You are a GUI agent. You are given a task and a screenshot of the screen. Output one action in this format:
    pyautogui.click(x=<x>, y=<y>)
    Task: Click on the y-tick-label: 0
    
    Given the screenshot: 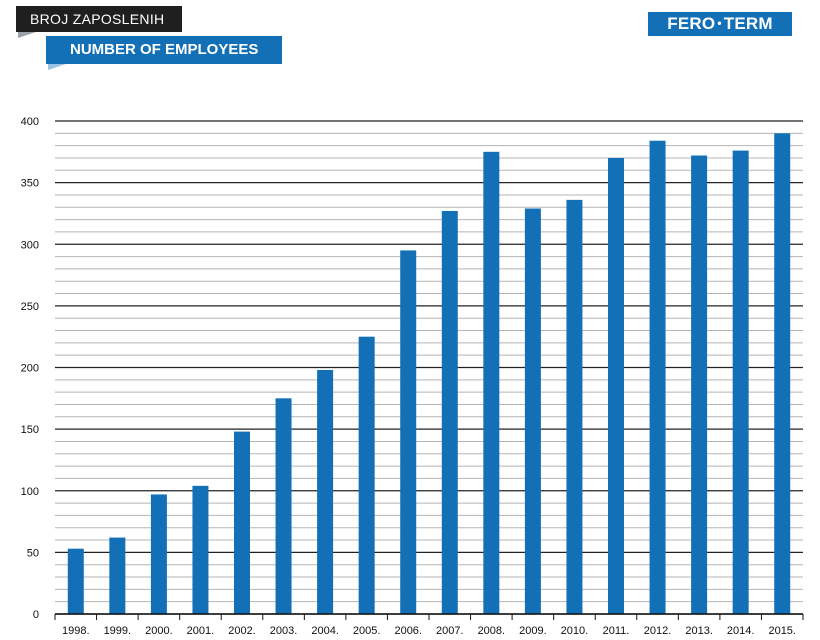 What is the action you would take?
    pyautogui.click(x=36, y=615)
    